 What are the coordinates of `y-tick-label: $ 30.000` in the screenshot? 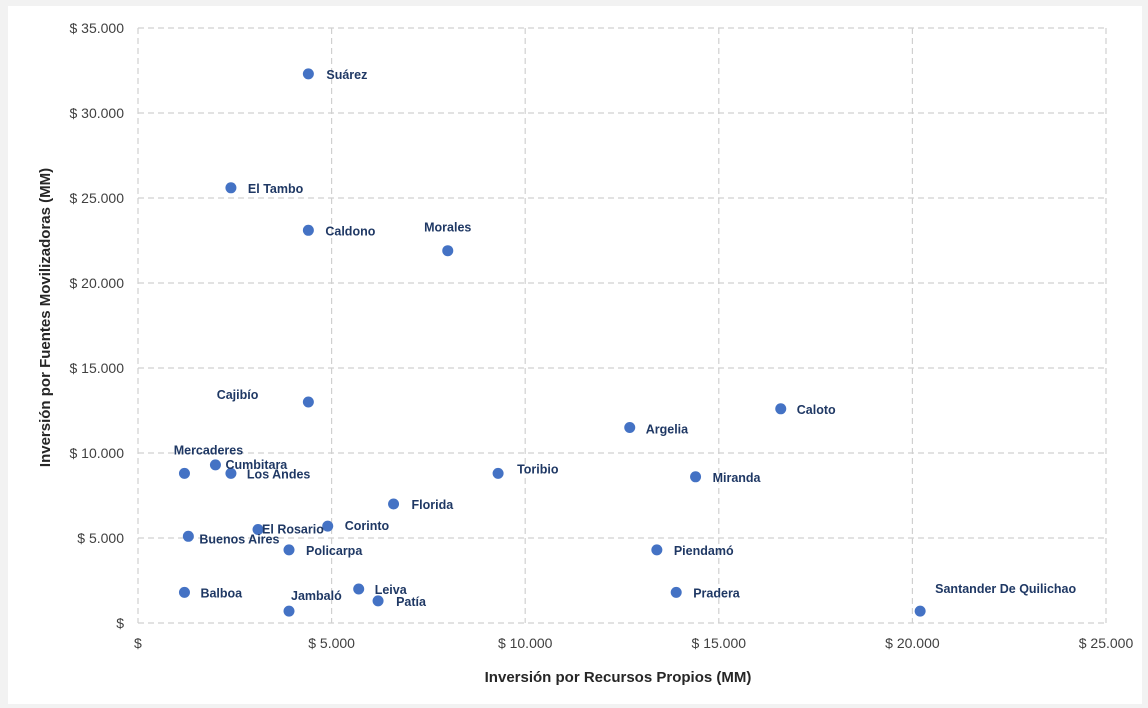 It's located at (97, 113).